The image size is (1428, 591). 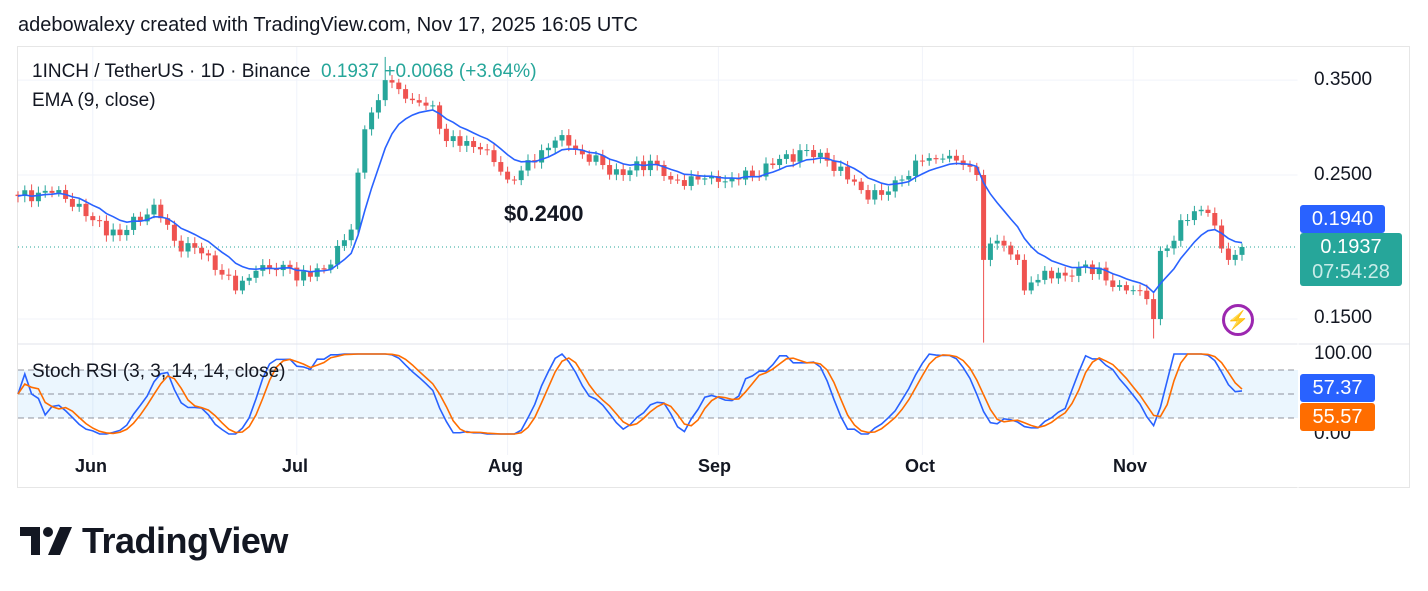 What do you see at coordinates (159, 371) in the screenshot?
I see `stoch-rsi-legend: Stoch RSI (3, 3, 14, 14, close)` at bounding box center [159, 371].